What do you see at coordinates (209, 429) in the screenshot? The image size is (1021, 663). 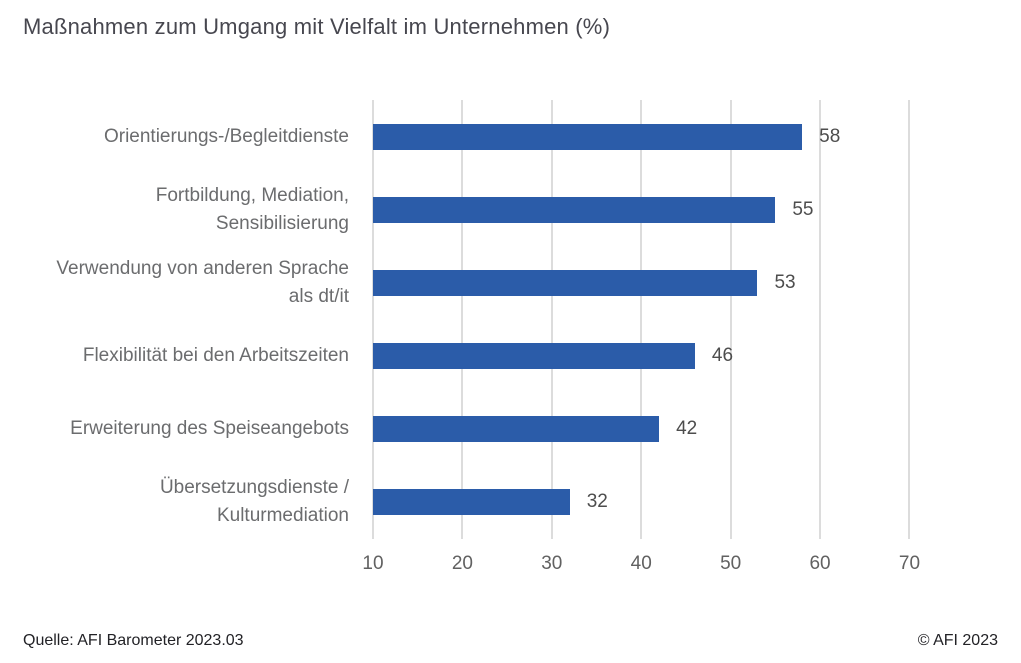 I see `category-label-5: Erweiterung des Speiseangebots` at bounding box center [209, 429].